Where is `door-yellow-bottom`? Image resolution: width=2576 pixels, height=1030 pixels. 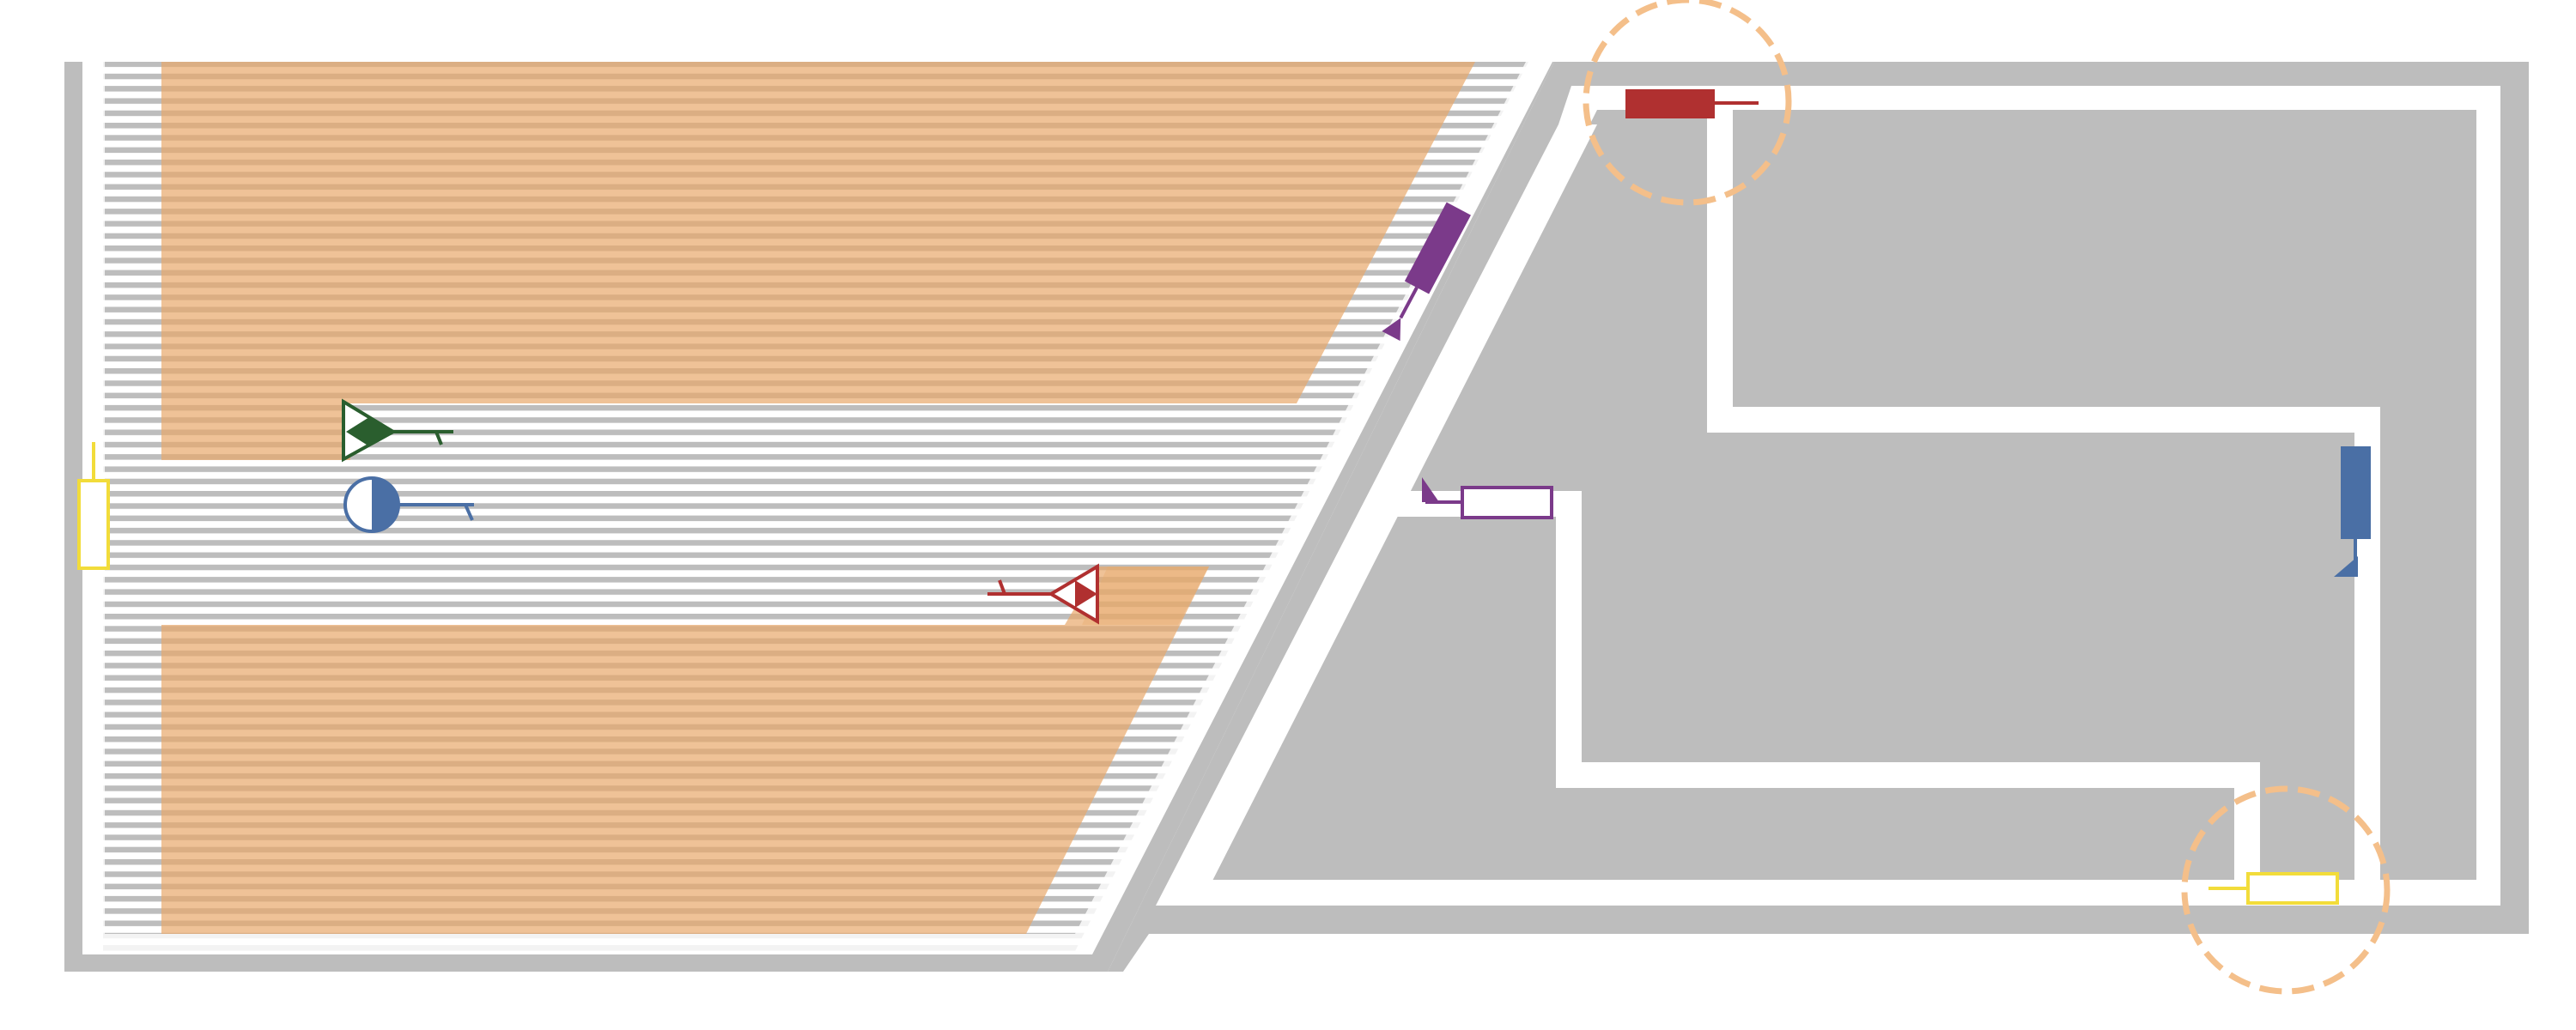
door-yellow-bottom is located at coordinates (2273, 888).